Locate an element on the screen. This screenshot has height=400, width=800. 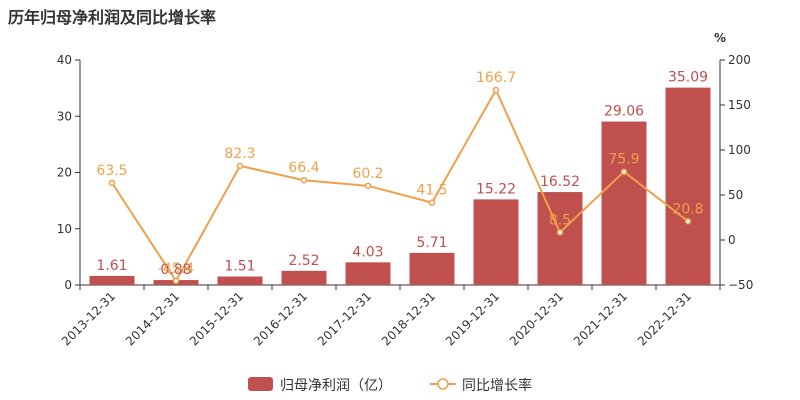
y-left-tick-label: 0 is located at coordinates (68, 285).